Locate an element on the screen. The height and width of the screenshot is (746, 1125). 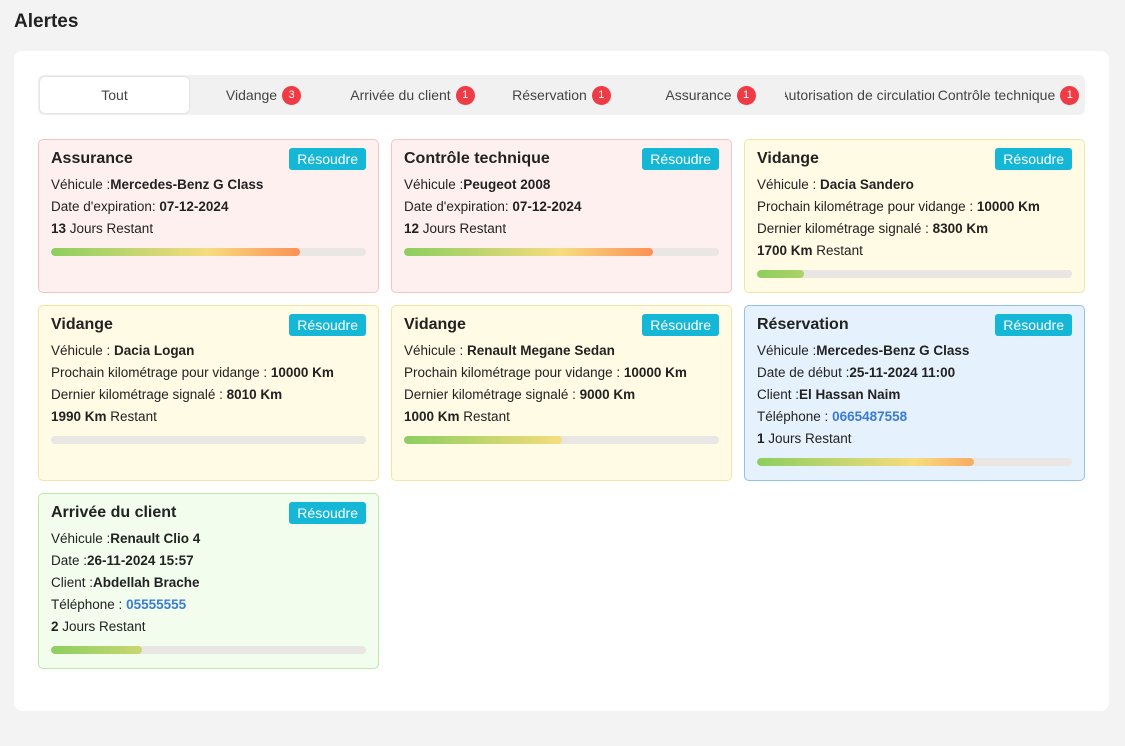
card-line: Téléphone : 0665487558 is located at coordinates (914, 417).